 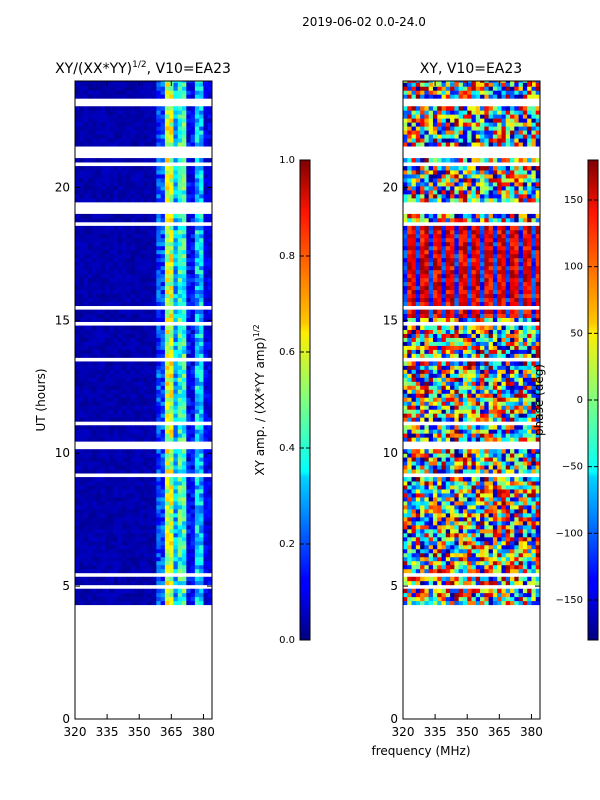 I want to click on colorbar-tick-label: 0.0, so click(x=287, y=640).